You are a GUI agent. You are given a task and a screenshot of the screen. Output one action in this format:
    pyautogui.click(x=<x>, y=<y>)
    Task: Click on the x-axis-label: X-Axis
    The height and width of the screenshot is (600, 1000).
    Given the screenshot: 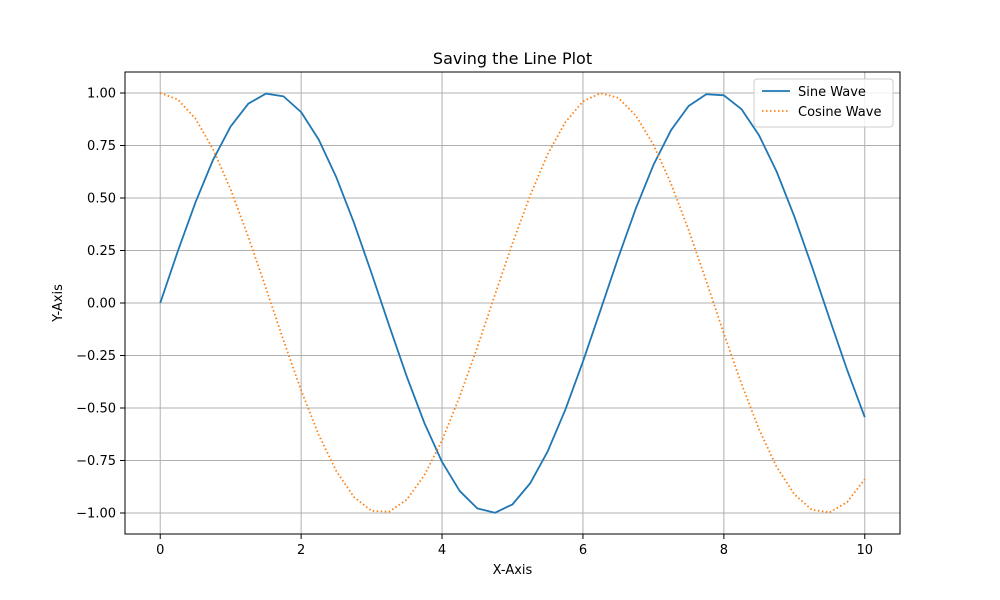 What is the action you would take?
    pyautogui.click(x=513, y=570)
    